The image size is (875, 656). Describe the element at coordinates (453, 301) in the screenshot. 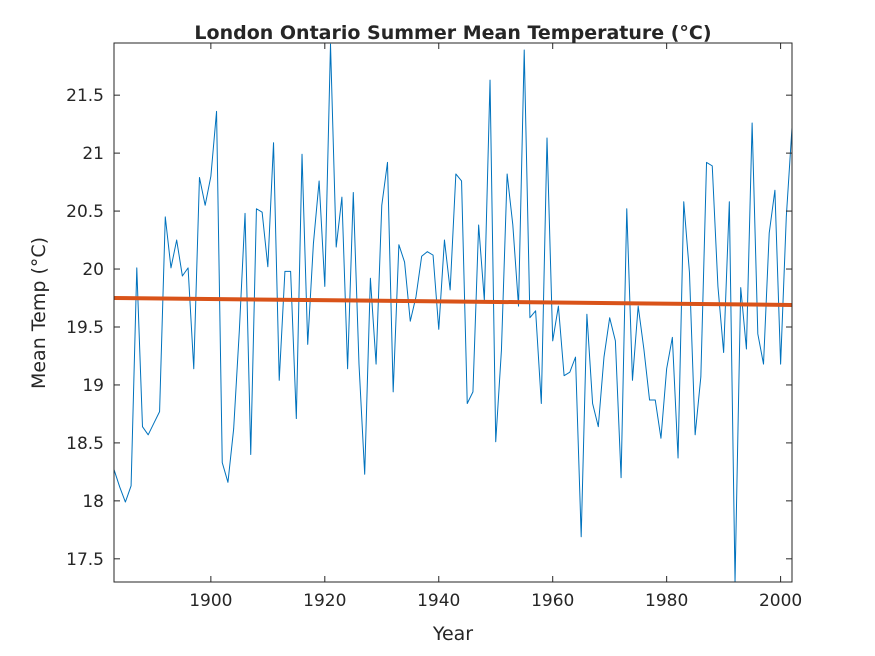

I see `trend-line` at that location.